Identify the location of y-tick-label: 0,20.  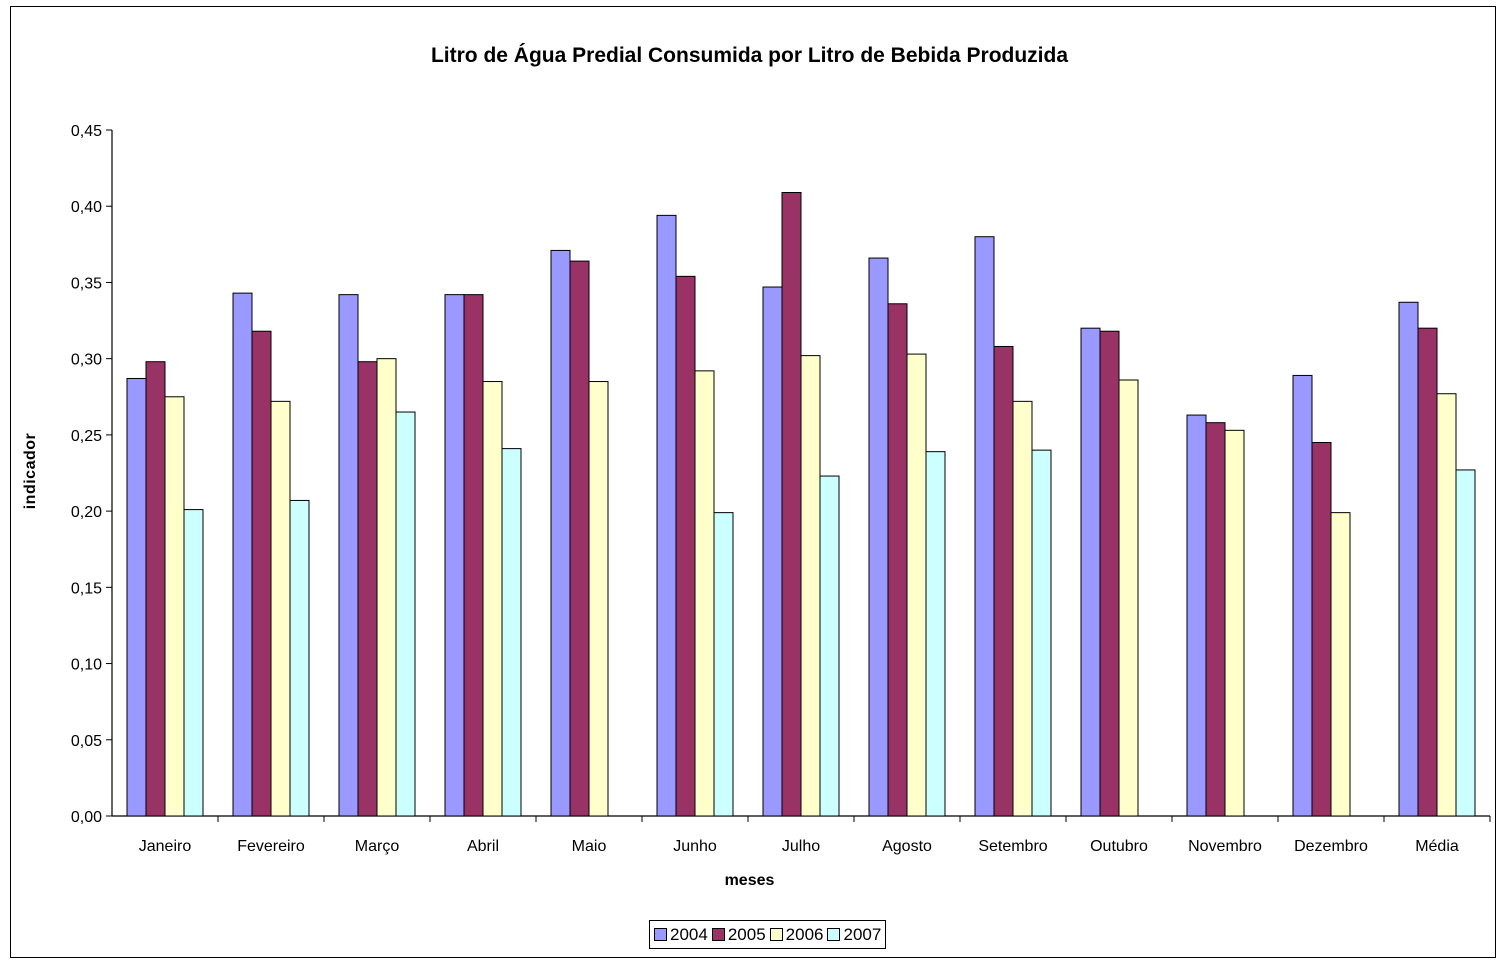
(86, 512).